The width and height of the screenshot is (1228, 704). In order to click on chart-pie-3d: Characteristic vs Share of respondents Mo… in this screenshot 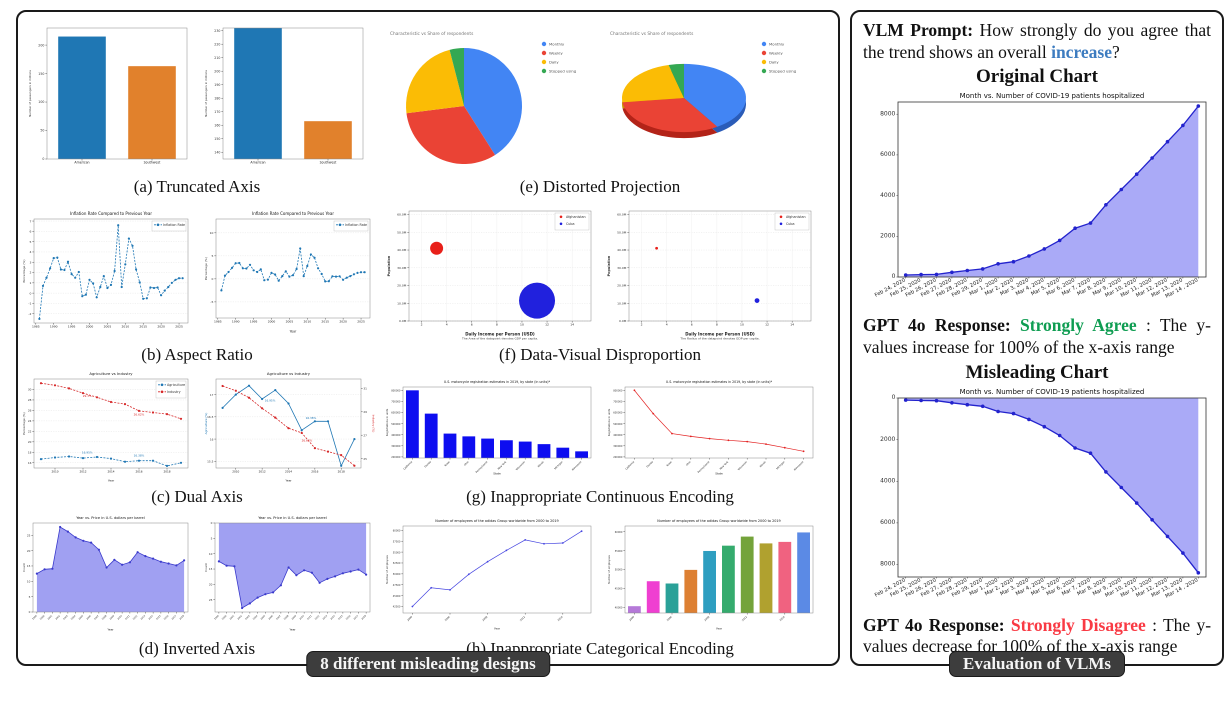, I will do `click(703, 85)`.